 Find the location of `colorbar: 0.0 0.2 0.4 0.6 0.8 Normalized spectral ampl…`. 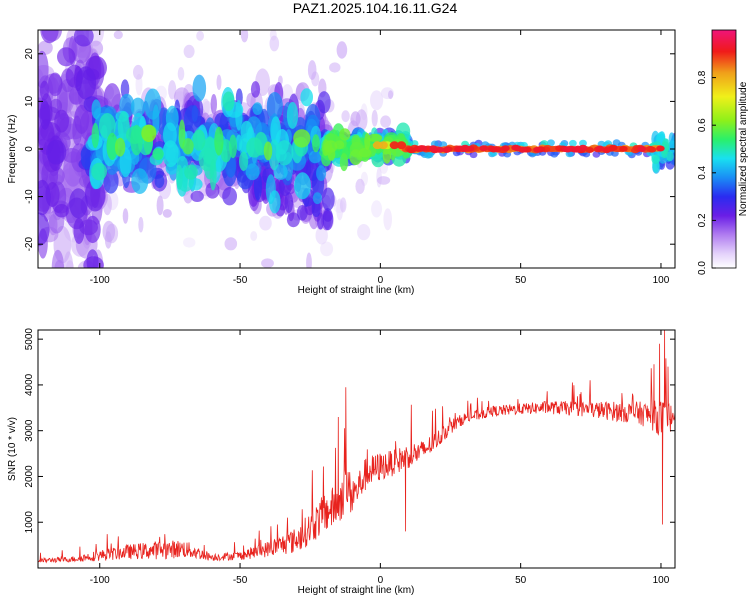

colorbar: 0.0 0.2 0.4 0.6 0.8 Normalized spectral ampl… is located at coordinates (723, 152).